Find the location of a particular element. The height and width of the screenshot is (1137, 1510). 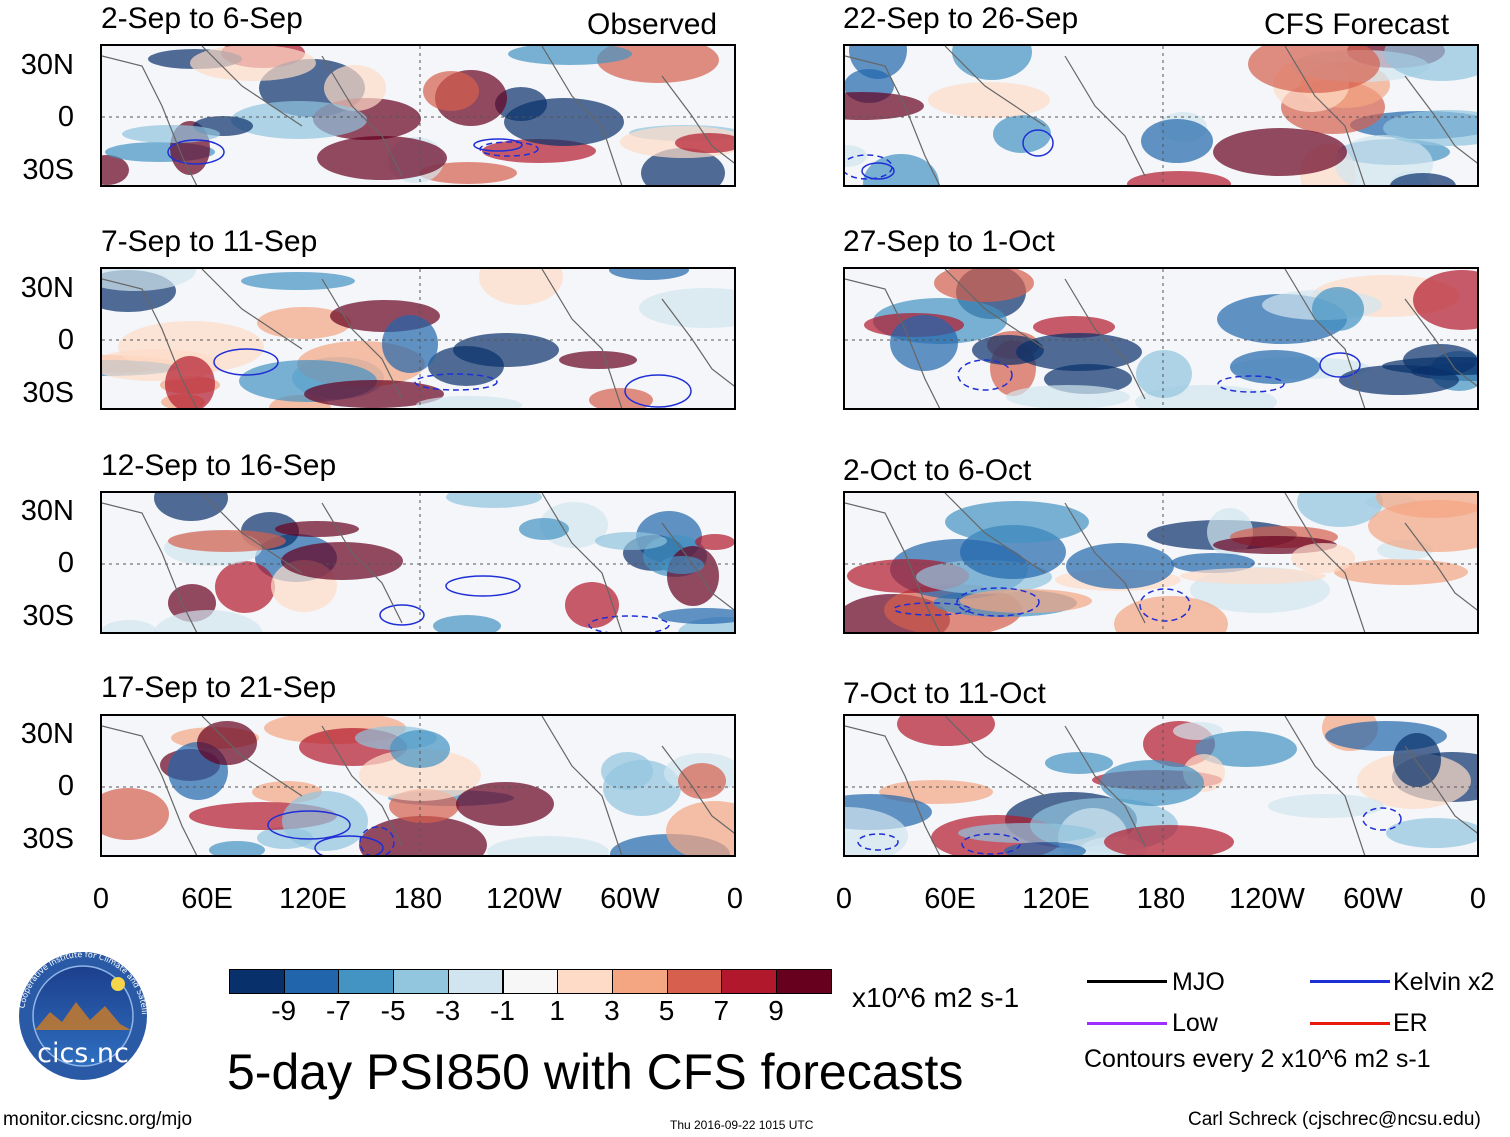

legend-label-er: ER is located at coordinates (1410, 1023).